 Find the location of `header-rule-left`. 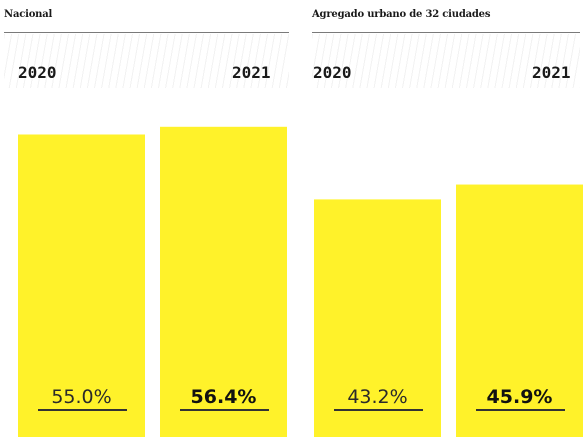

header-rule-left is located at coordinates (146, 32).